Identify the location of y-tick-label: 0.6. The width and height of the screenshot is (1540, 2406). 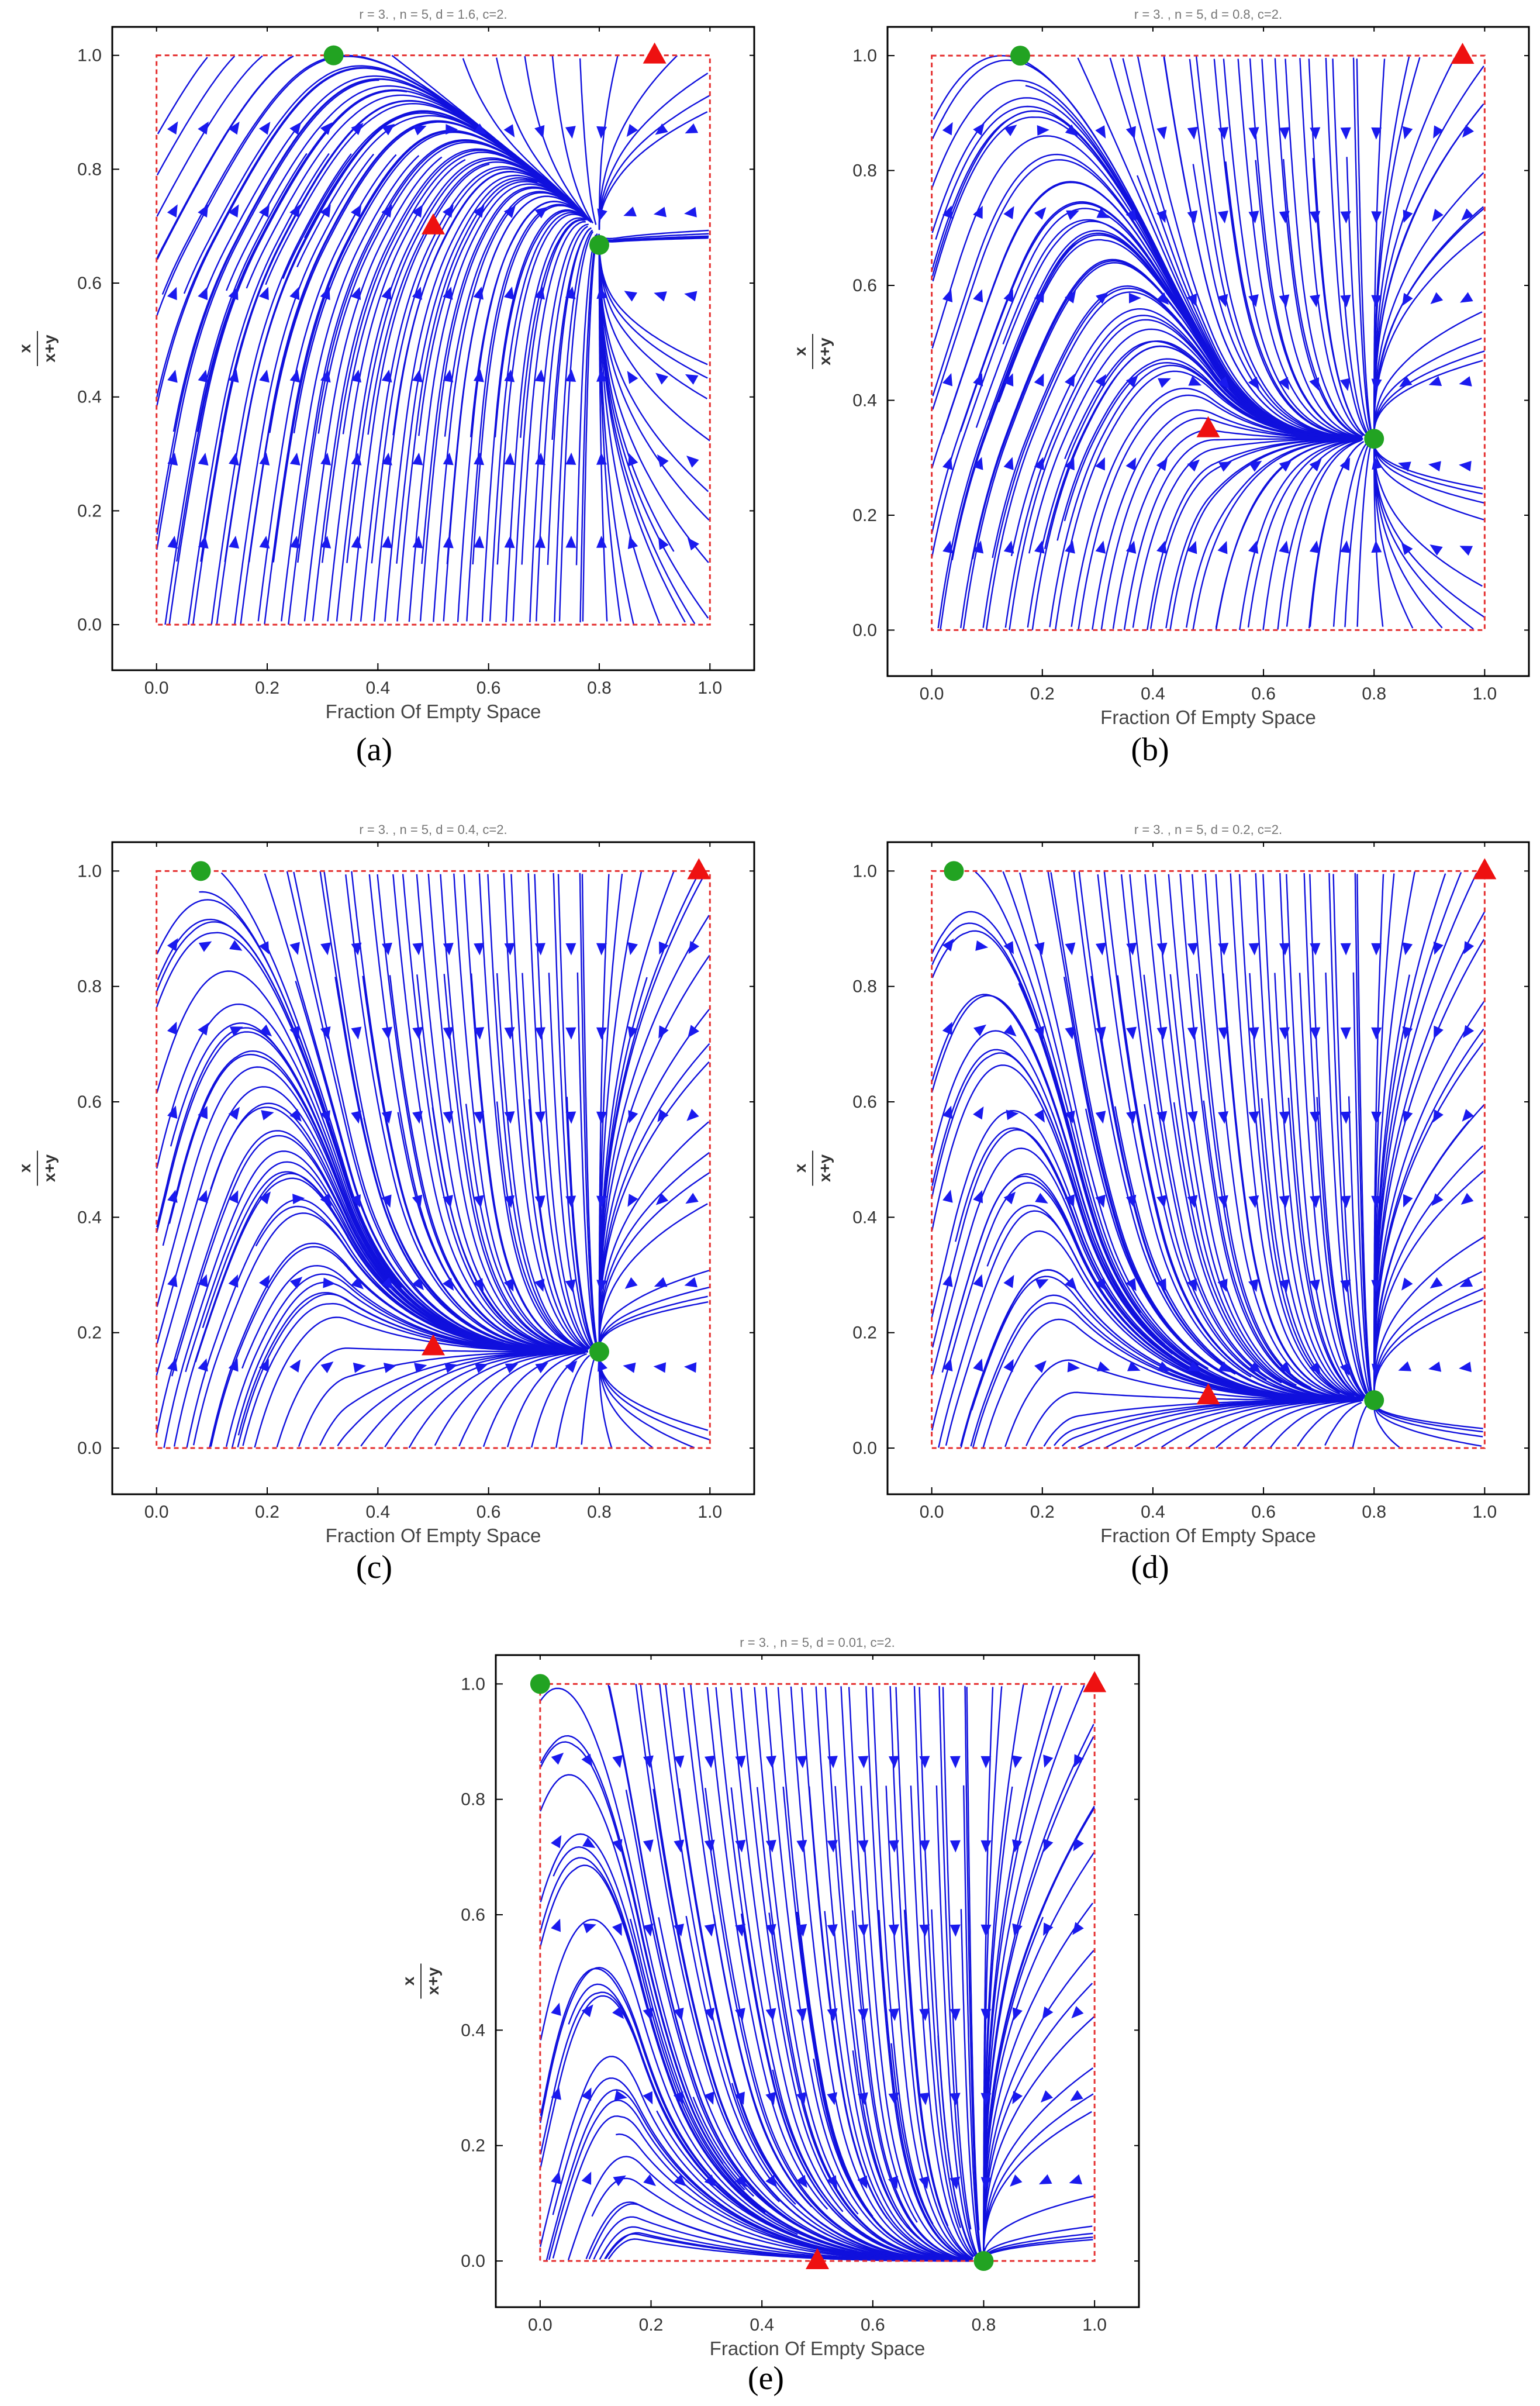
(864, 285).